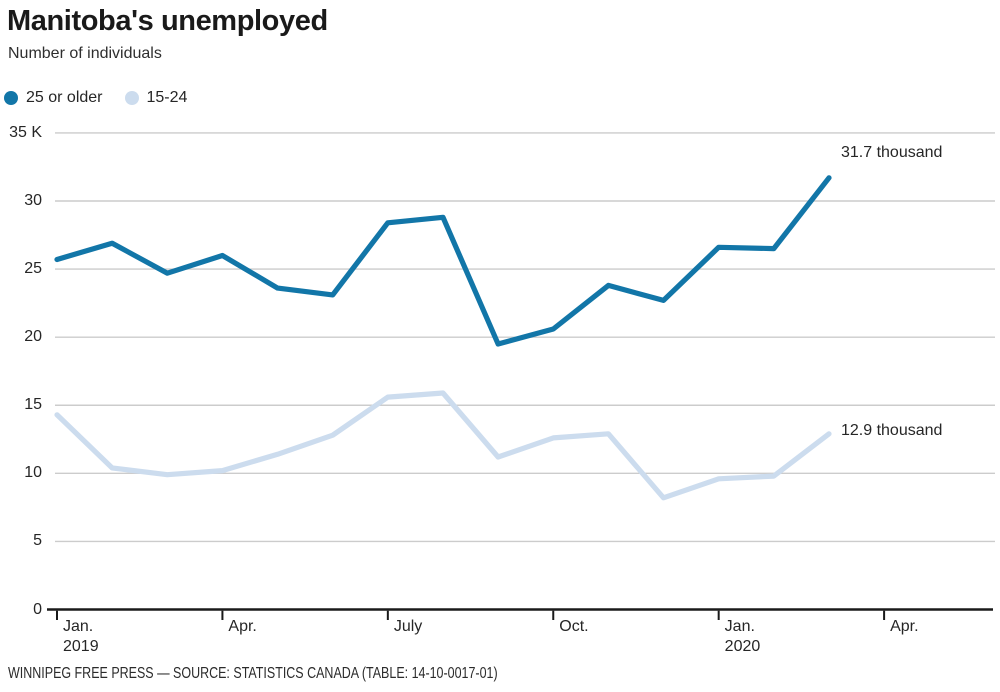 This screenshot has width=1000, height=692. Describe the element at coordinates (131, 98) in the screenshot. I see `legend-dot-15-24-icon` at that location.